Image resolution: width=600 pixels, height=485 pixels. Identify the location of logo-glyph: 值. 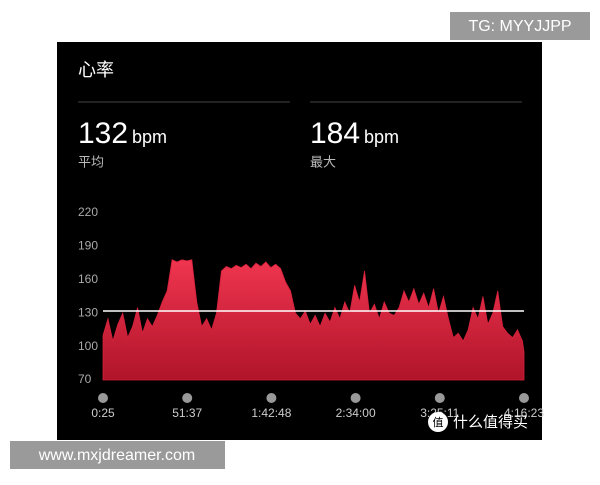
(438, 422).